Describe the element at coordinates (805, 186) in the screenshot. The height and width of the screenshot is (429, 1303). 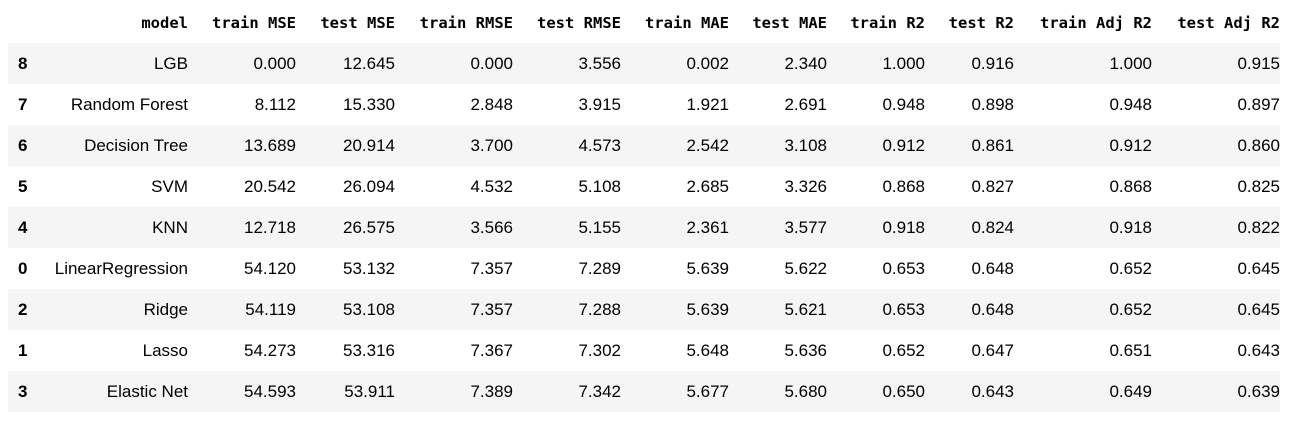
I see `cell-test-mae: 3.326` at that location.